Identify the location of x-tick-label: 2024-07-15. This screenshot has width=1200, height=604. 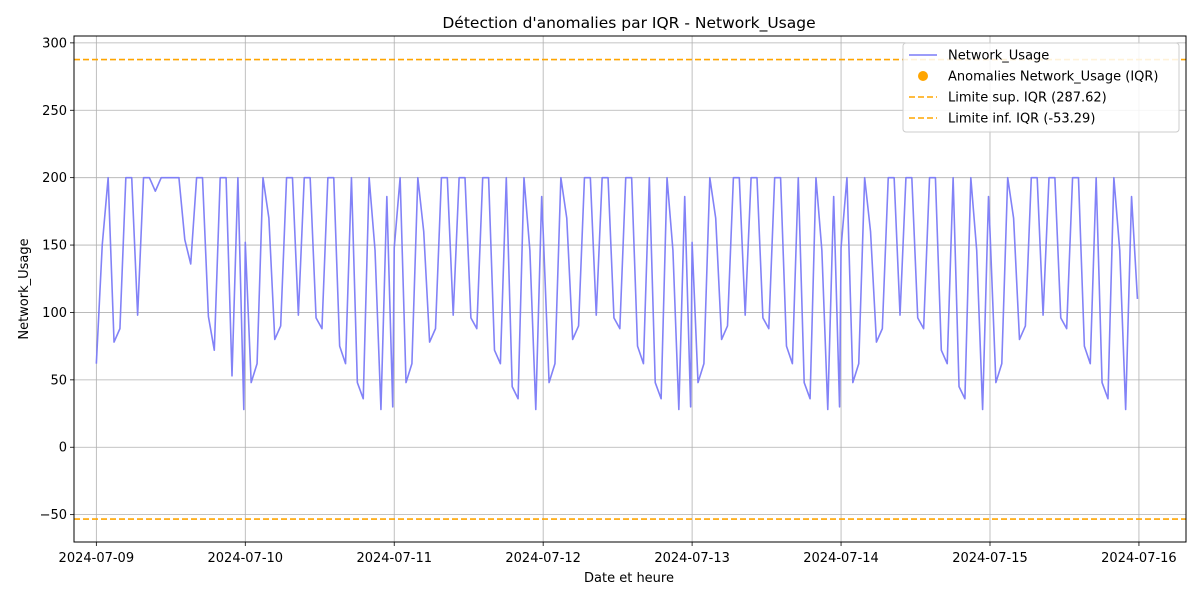
(990, 558).